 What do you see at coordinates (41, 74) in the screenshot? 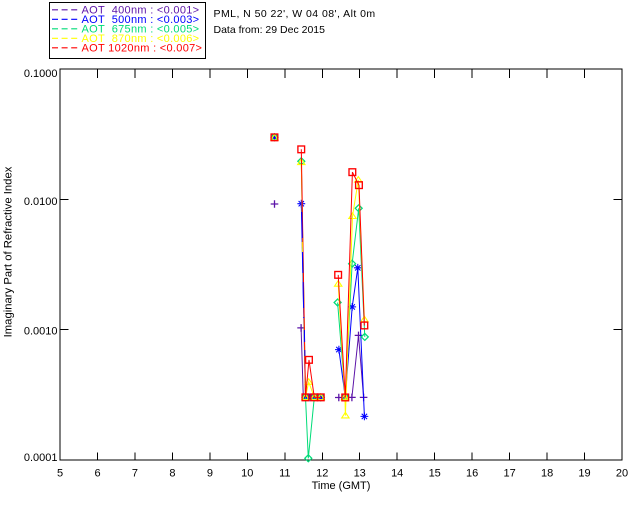
I see `svg-text: 0.1000` at bounding box center [41, 74].